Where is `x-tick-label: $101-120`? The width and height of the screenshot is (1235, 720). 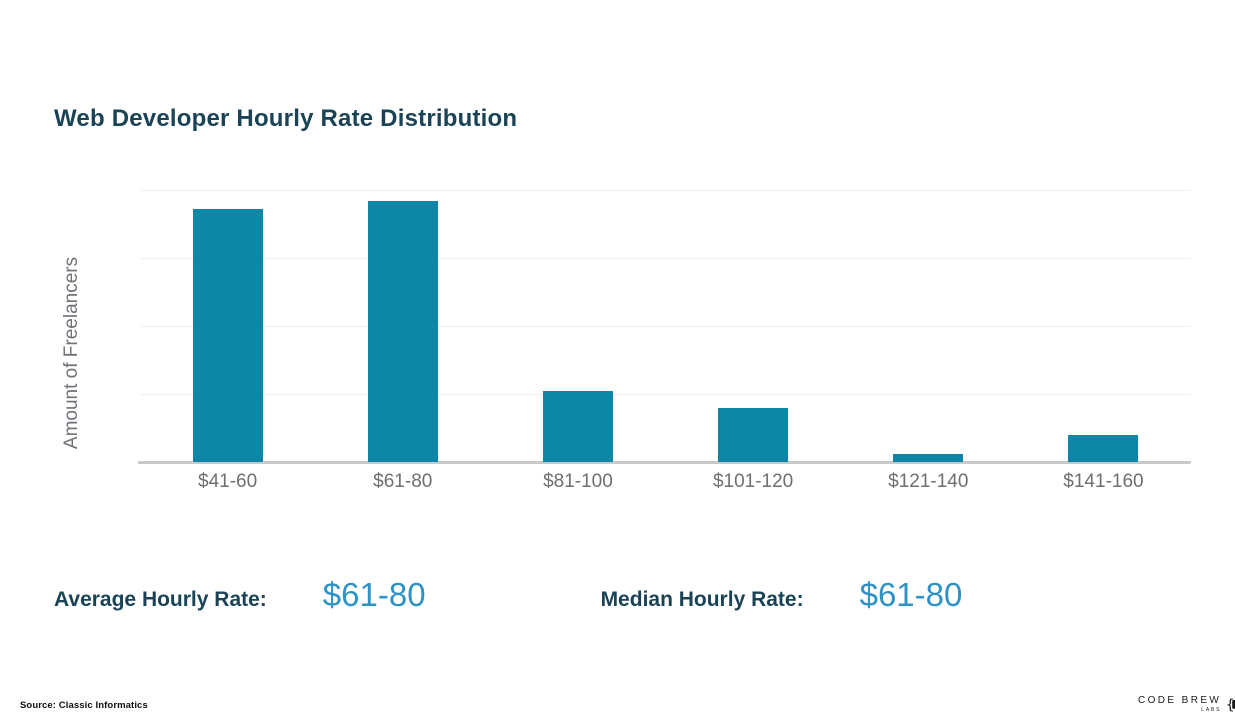
x-tick-label: $101-120 is located at coordinates (753, 481).